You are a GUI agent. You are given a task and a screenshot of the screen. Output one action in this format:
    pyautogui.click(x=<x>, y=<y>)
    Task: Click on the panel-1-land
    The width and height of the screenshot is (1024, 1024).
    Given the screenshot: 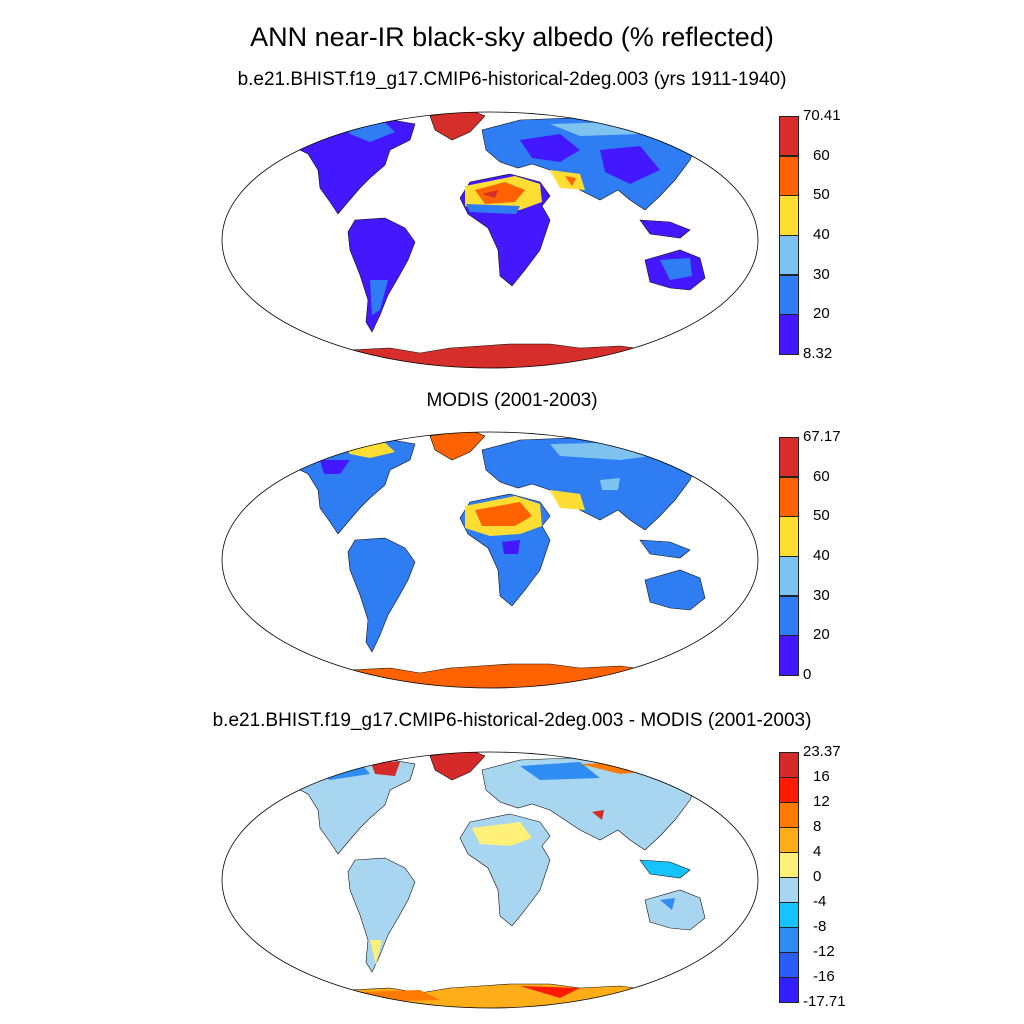 What is the action you would take?
    pyautogui.click(x=493, y=240)
    